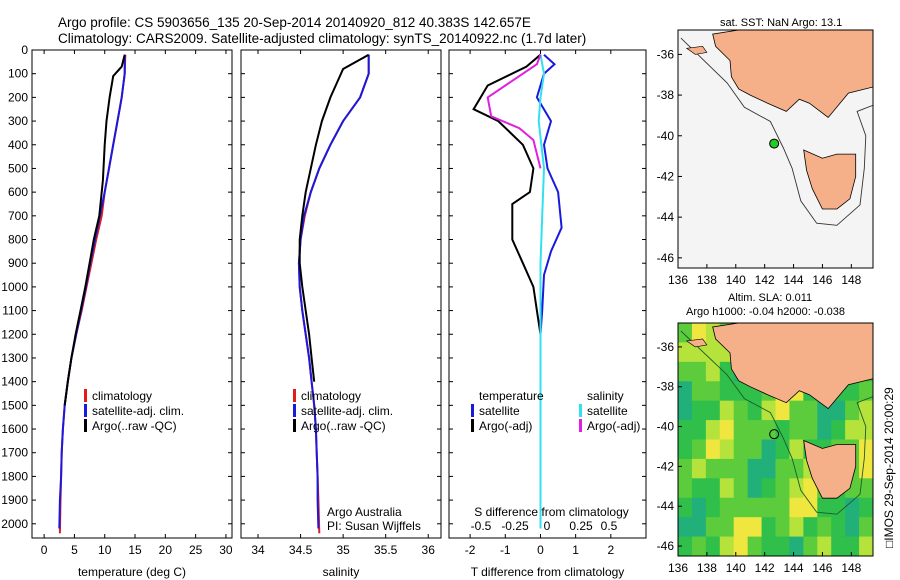 The height and width of the screenshot is (580, 900). What do you see at coordinates (14, 476) in the screenshot?
I see `y-tick-label: 1800` at bounding box center [14, 476].